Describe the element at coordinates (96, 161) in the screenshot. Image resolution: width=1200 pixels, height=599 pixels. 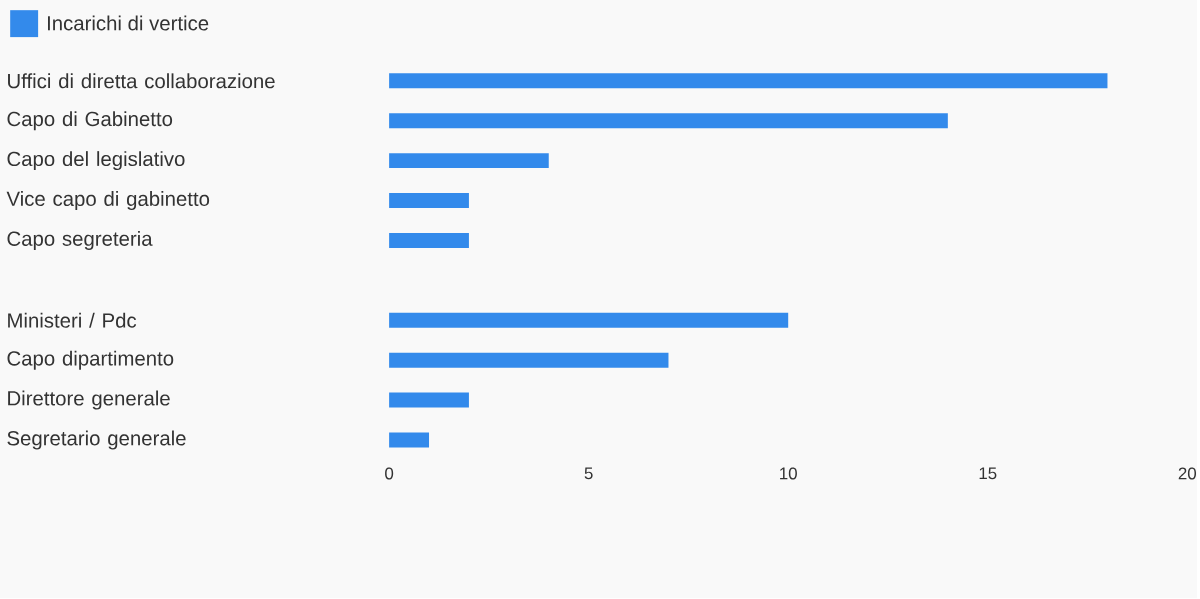
I see `y-tick-label: Capo del legislativo` at that location.